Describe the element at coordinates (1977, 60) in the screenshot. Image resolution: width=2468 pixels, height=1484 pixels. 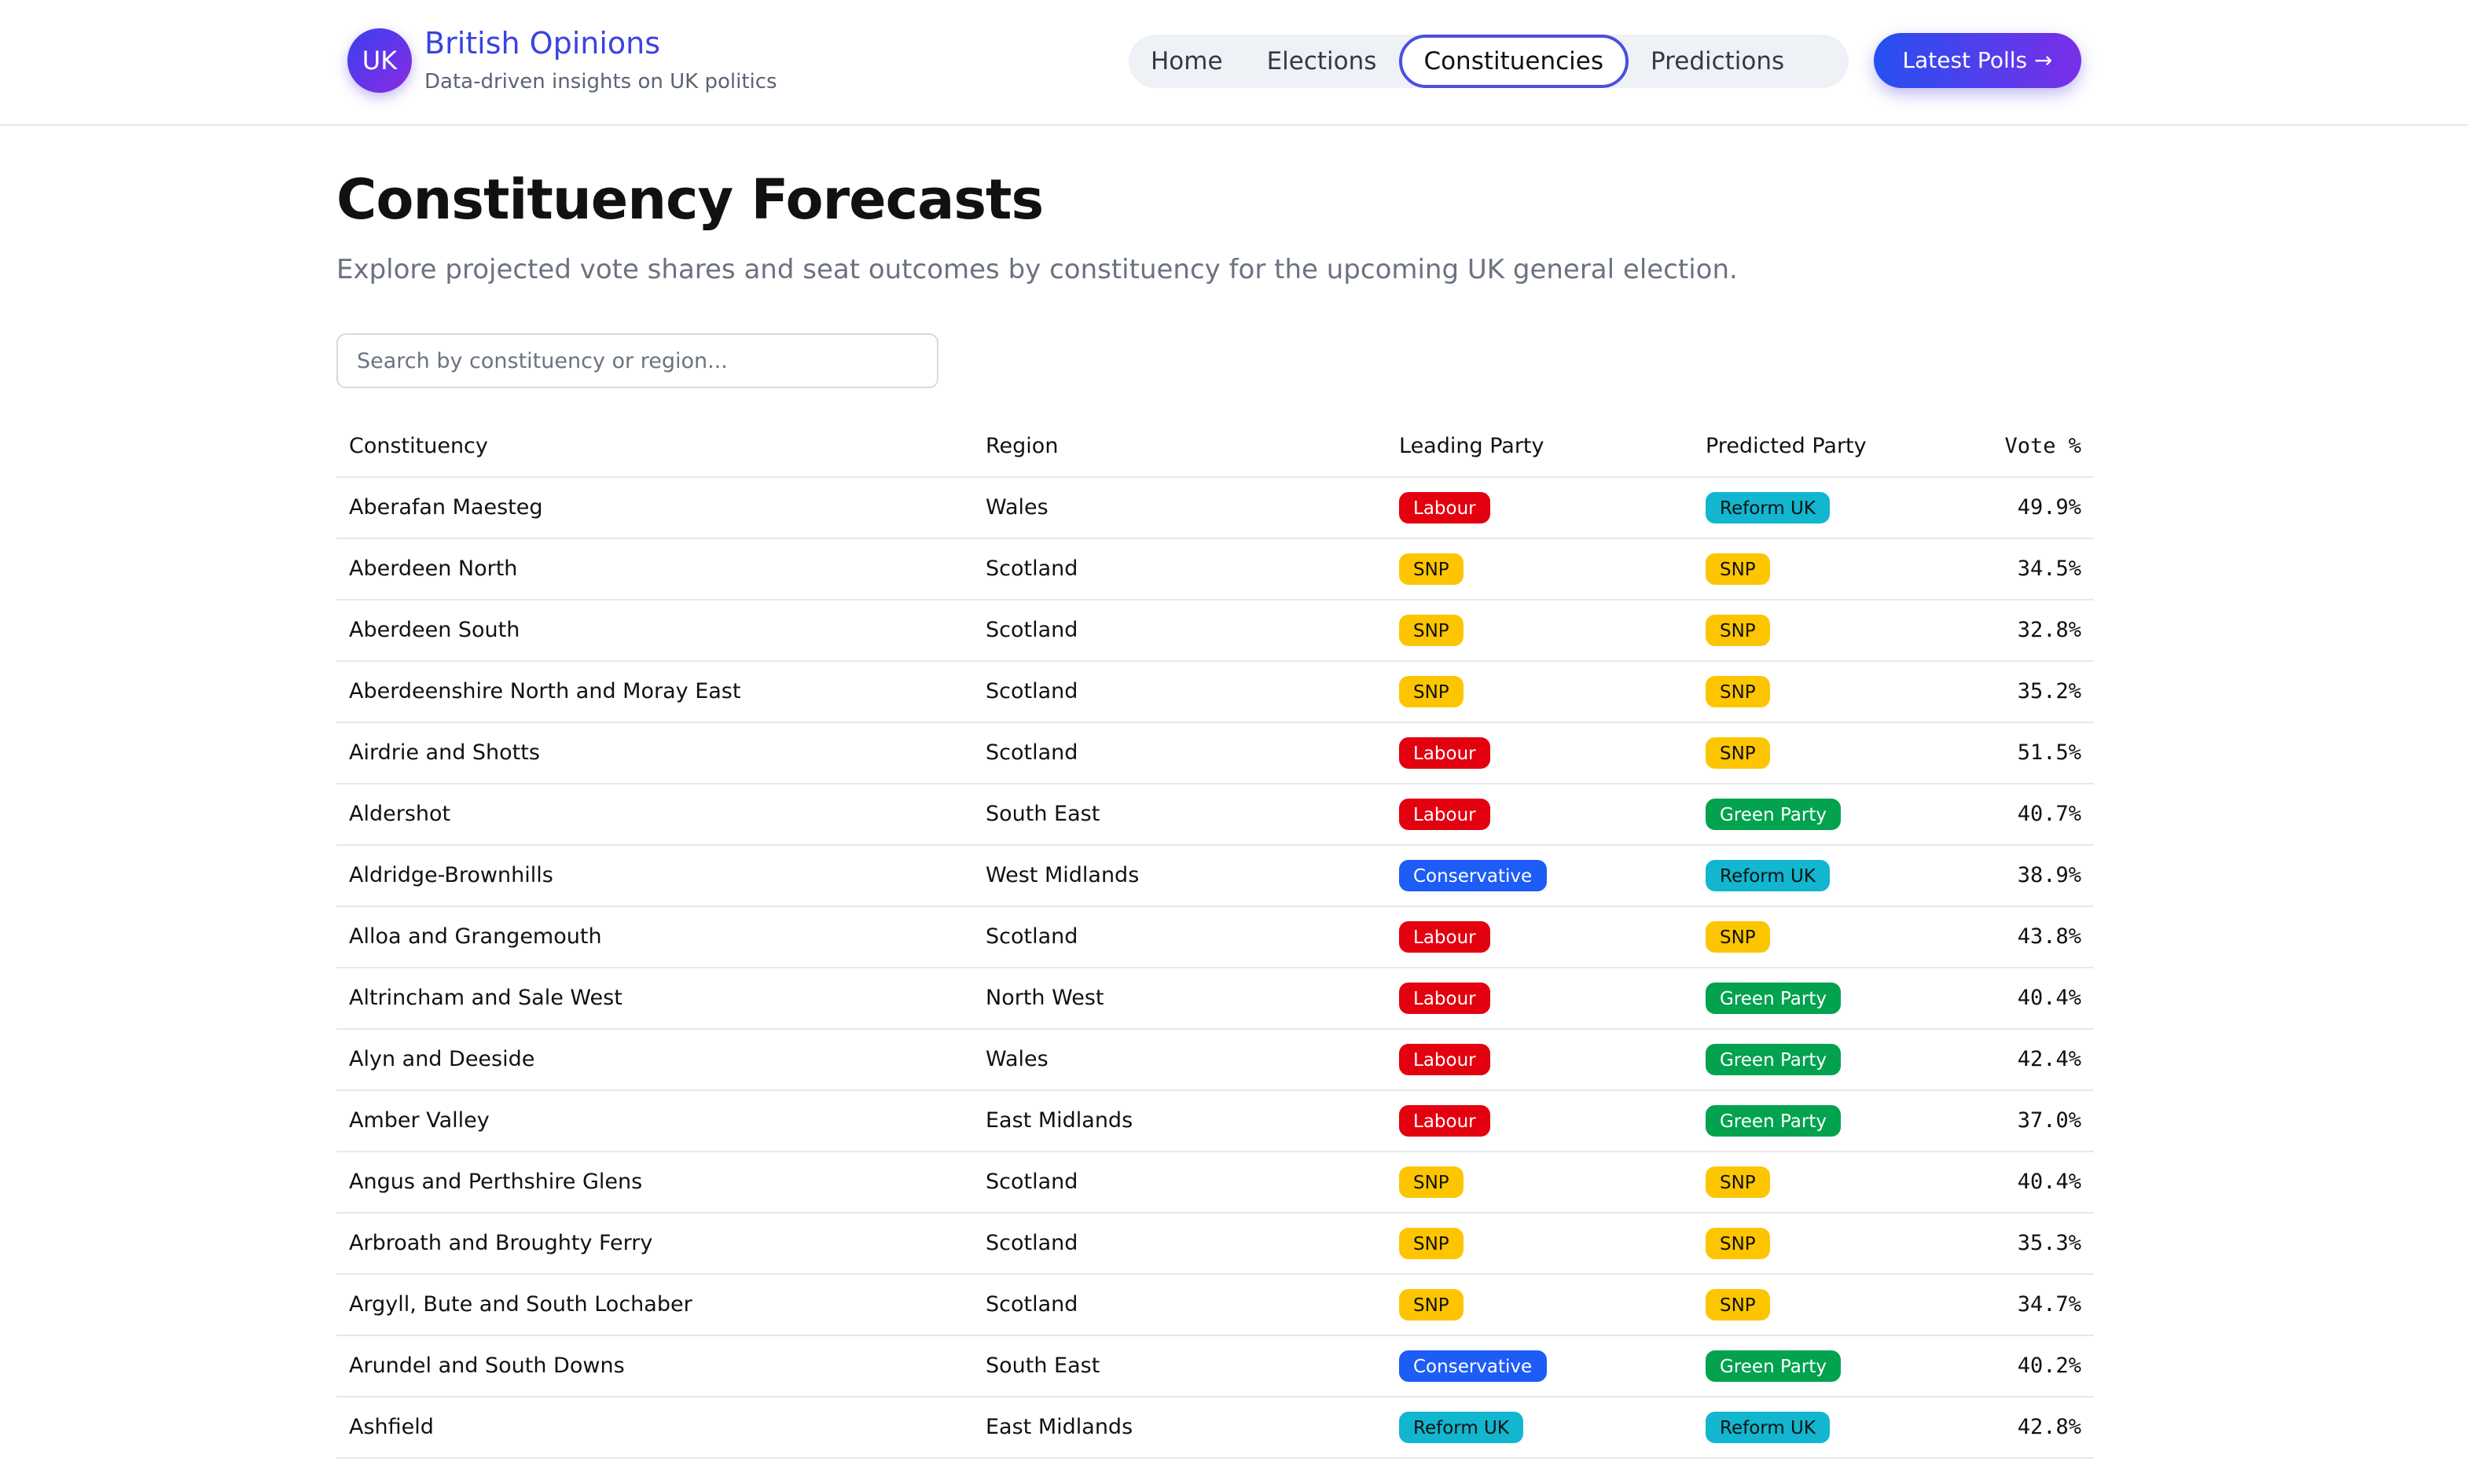
I see `cta-button: Latest Polls →` at that location.